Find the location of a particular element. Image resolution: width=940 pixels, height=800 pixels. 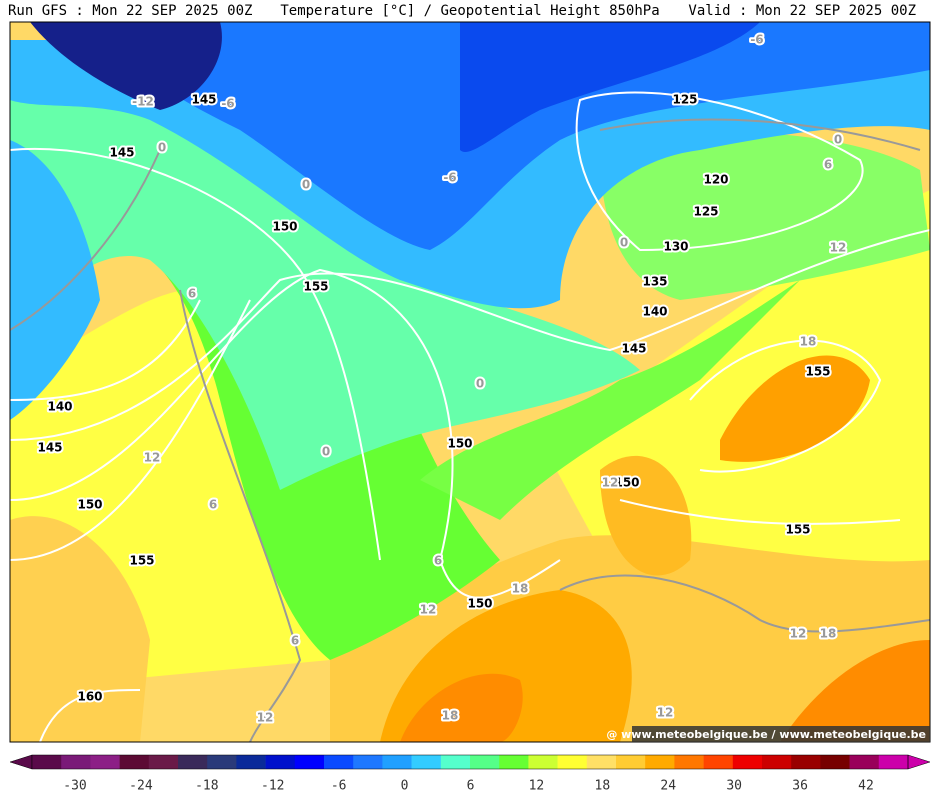

height-label: 145 is located at coordinates (49, 448).